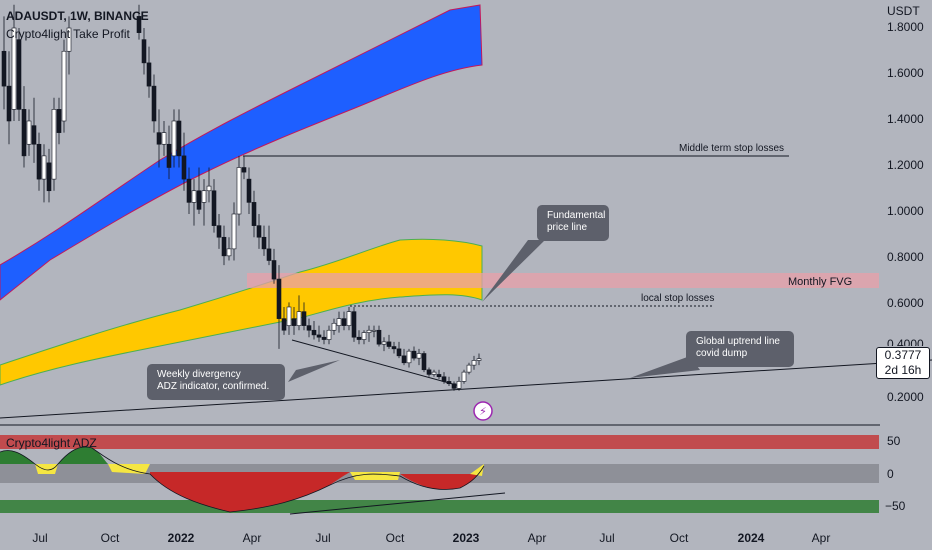 This screenshot has height=550, width=932. I want to click on local-stop-label: local stop losses, so click(678, 298).